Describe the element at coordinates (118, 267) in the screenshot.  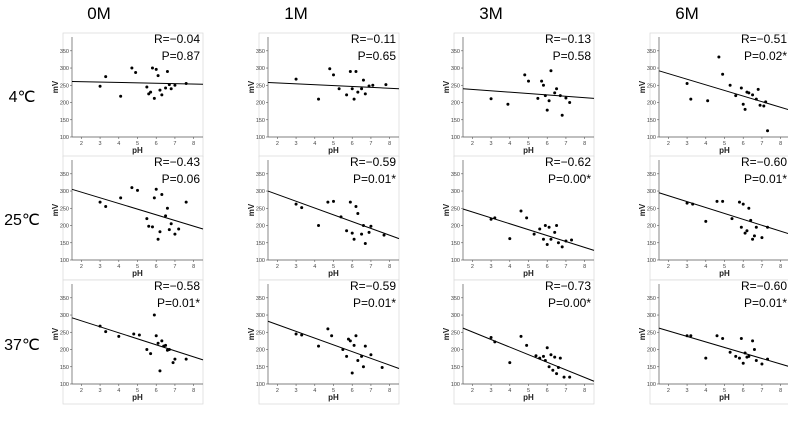
I see `panel-25-0m-x-tick-label: 4` at that location.